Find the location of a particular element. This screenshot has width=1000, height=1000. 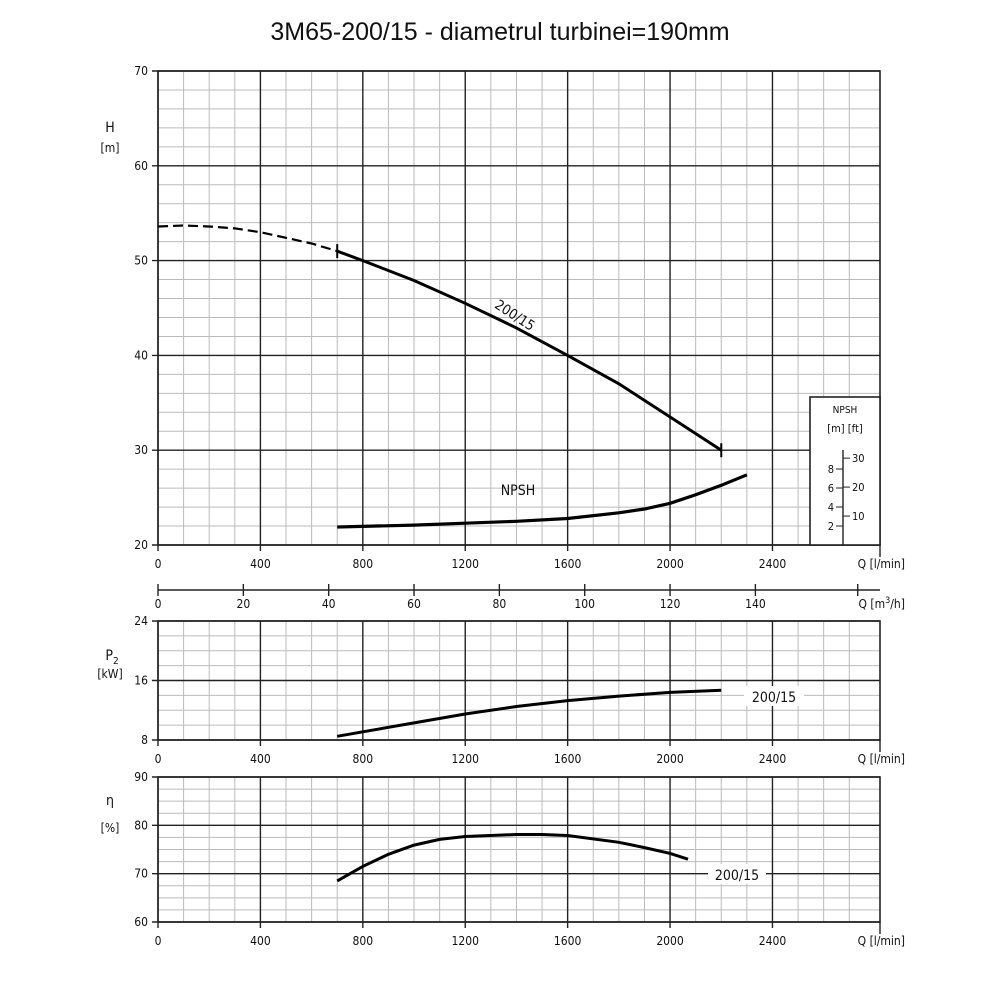

npsh-ft-tick-label: 30 is located at coordinates (858, 458).